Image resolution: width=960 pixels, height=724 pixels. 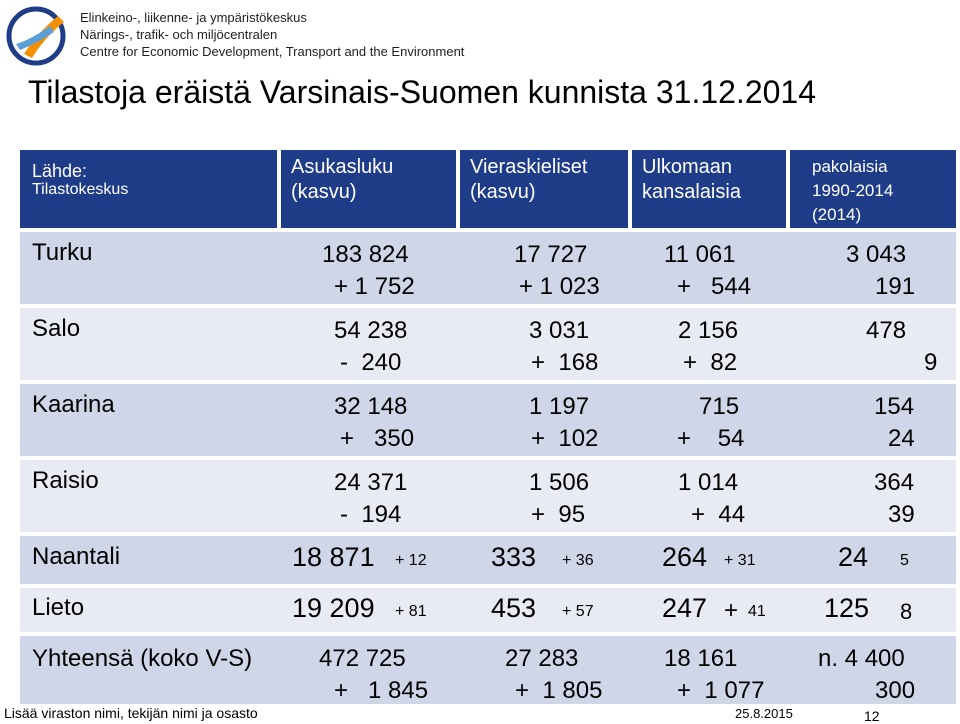 I want to click on page-number: 12, so click(x=872, y=716).